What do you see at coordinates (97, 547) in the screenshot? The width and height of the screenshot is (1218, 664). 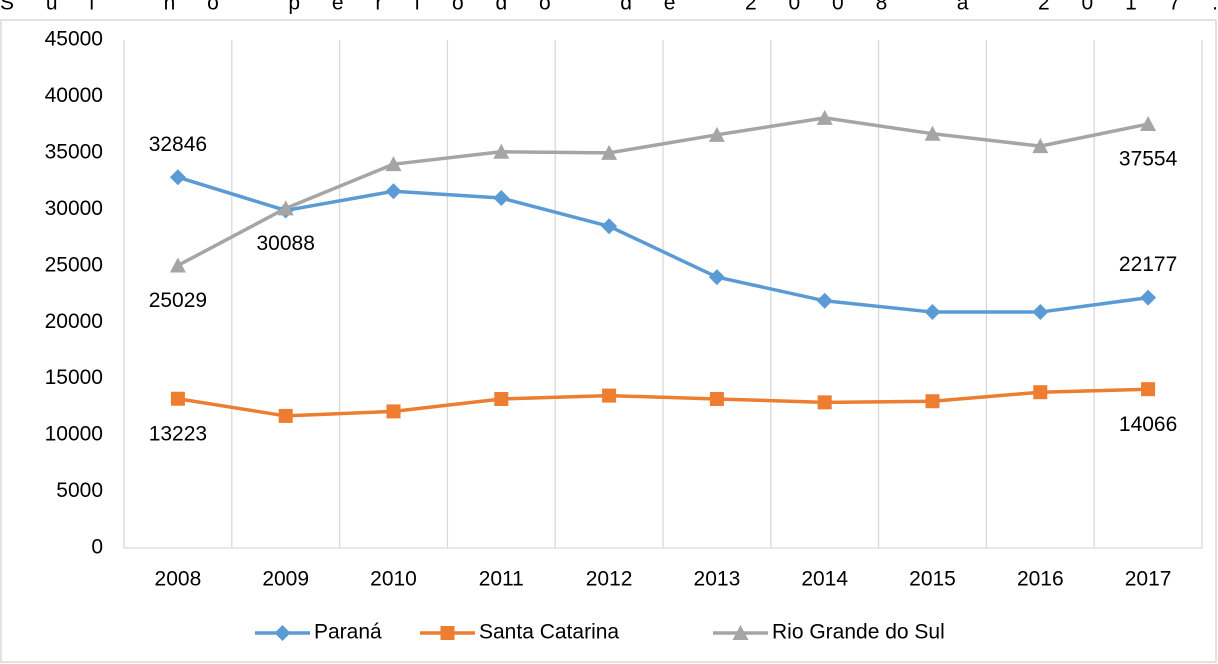 I see `y-tick-label: 0` at bounding box center [97, 547].